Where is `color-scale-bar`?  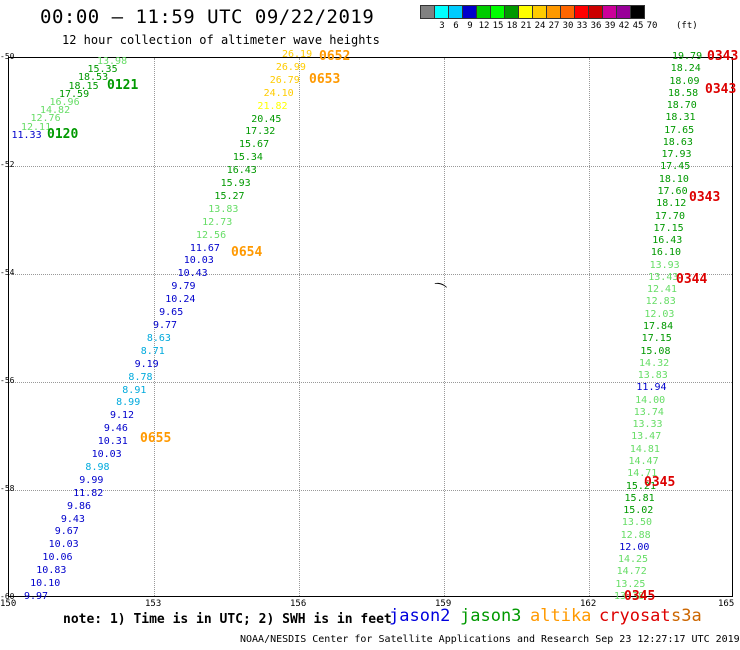 color-scale-bar is located at coordinates (532, 12).